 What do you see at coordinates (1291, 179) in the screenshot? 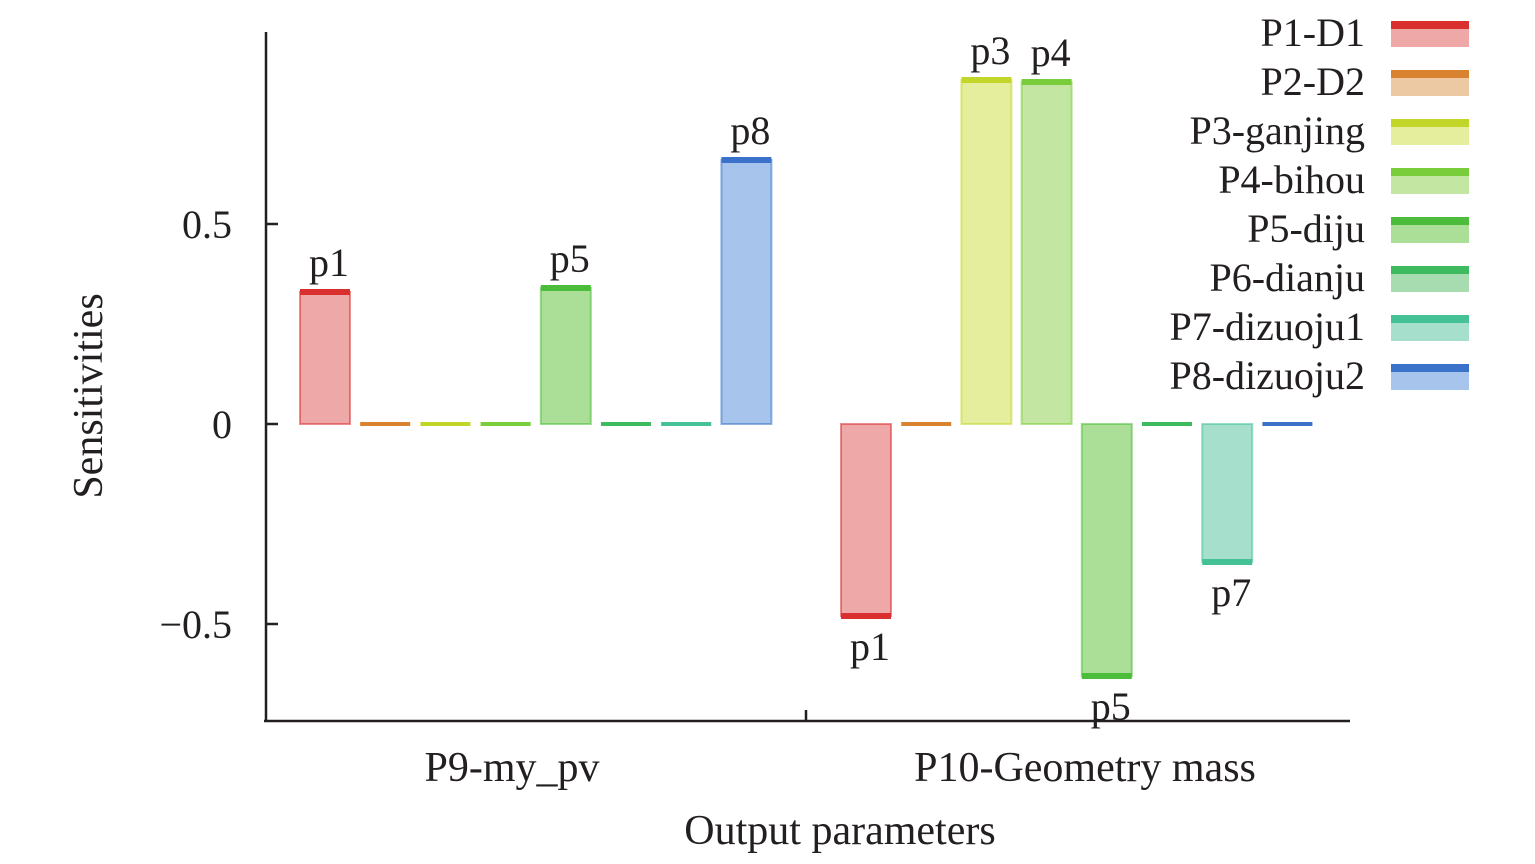
I see `legend-label: P4-bihou` at bounding box center [1291, 179].